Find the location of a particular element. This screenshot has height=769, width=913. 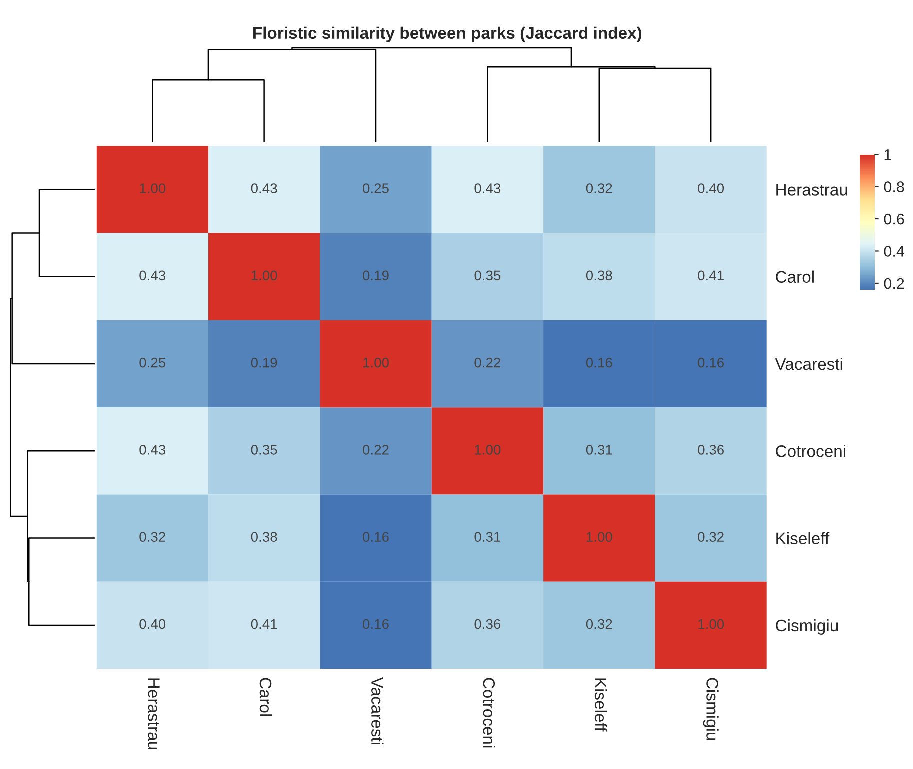

color-bar-label: 0.4 is located at coordinates (894, 251).